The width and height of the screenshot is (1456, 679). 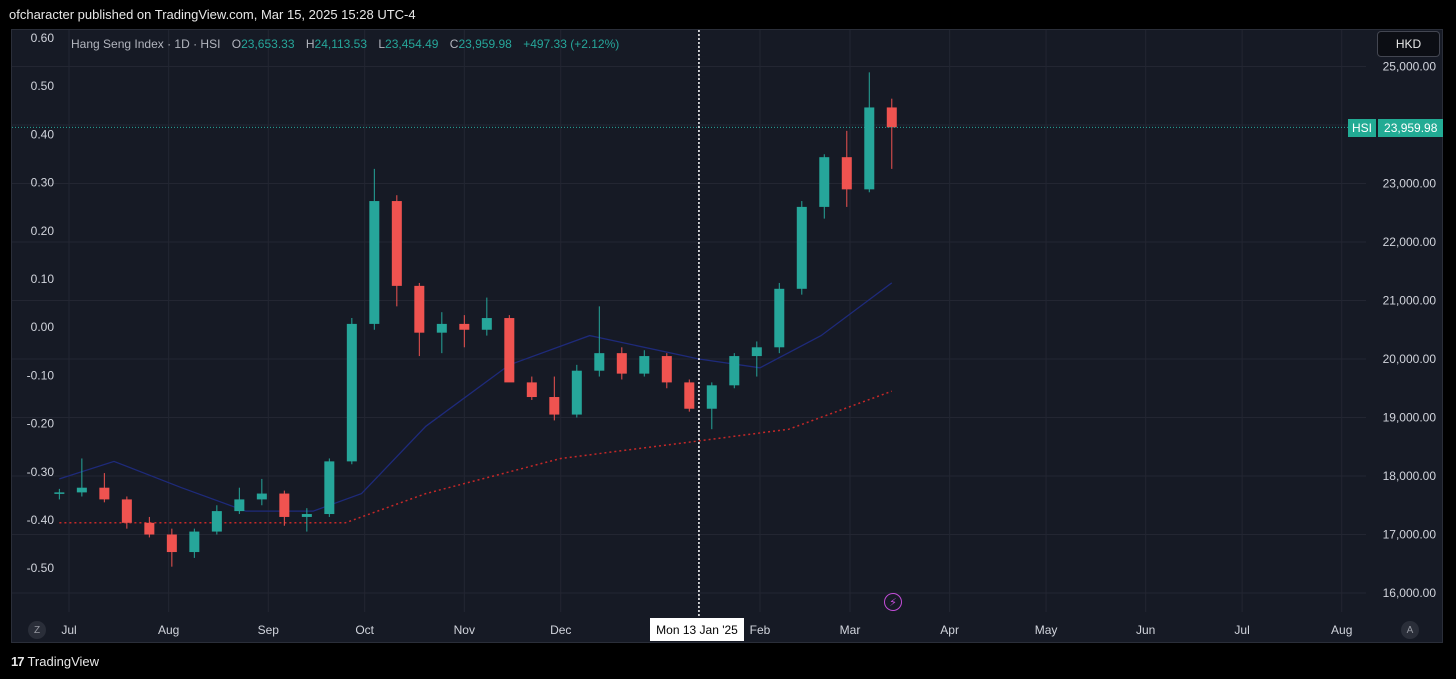 I want to click on price-tick-label: 17,000.00, so click(x=1410, y=535).